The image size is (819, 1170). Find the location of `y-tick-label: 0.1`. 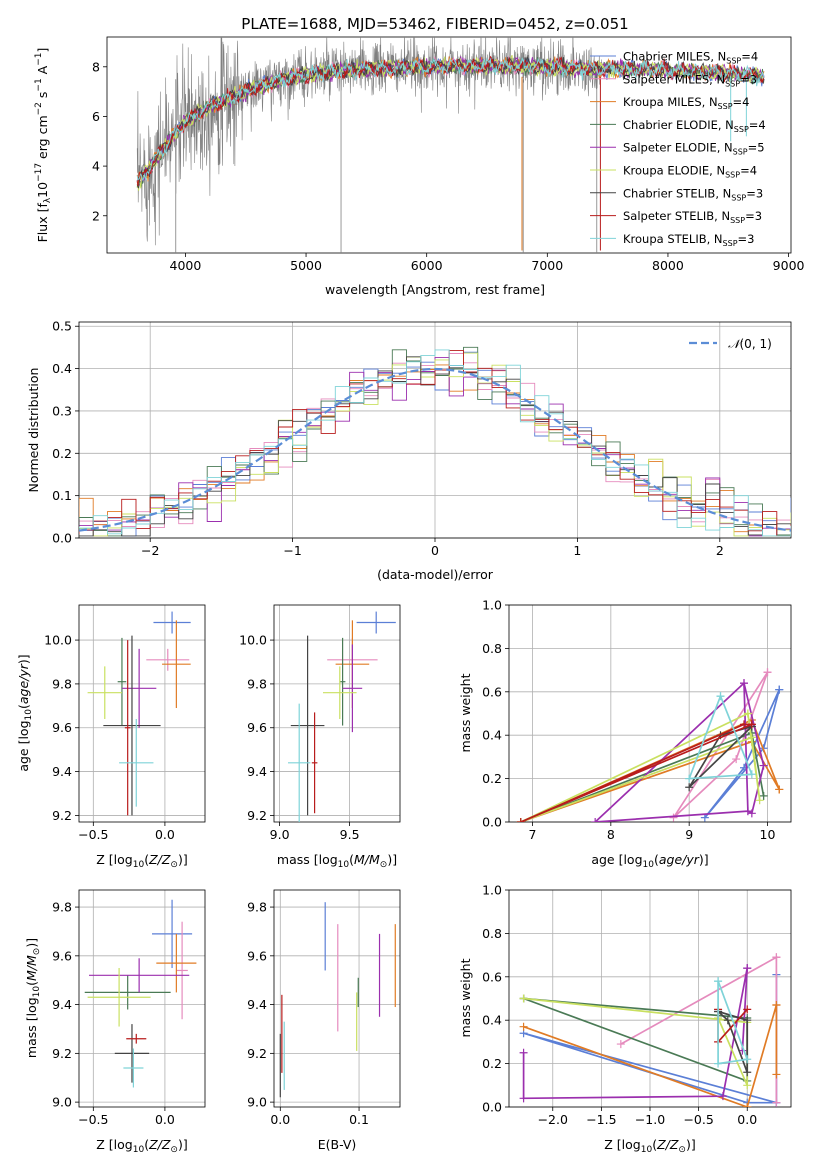

y-tick-label: 0.1 is located at coordinates (62, 495).